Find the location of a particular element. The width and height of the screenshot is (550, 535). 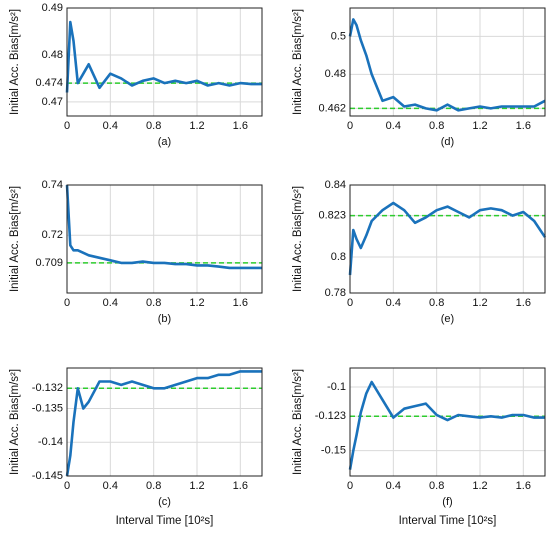

y-tick-label: -0.135 is located at coordinates (47, 408).